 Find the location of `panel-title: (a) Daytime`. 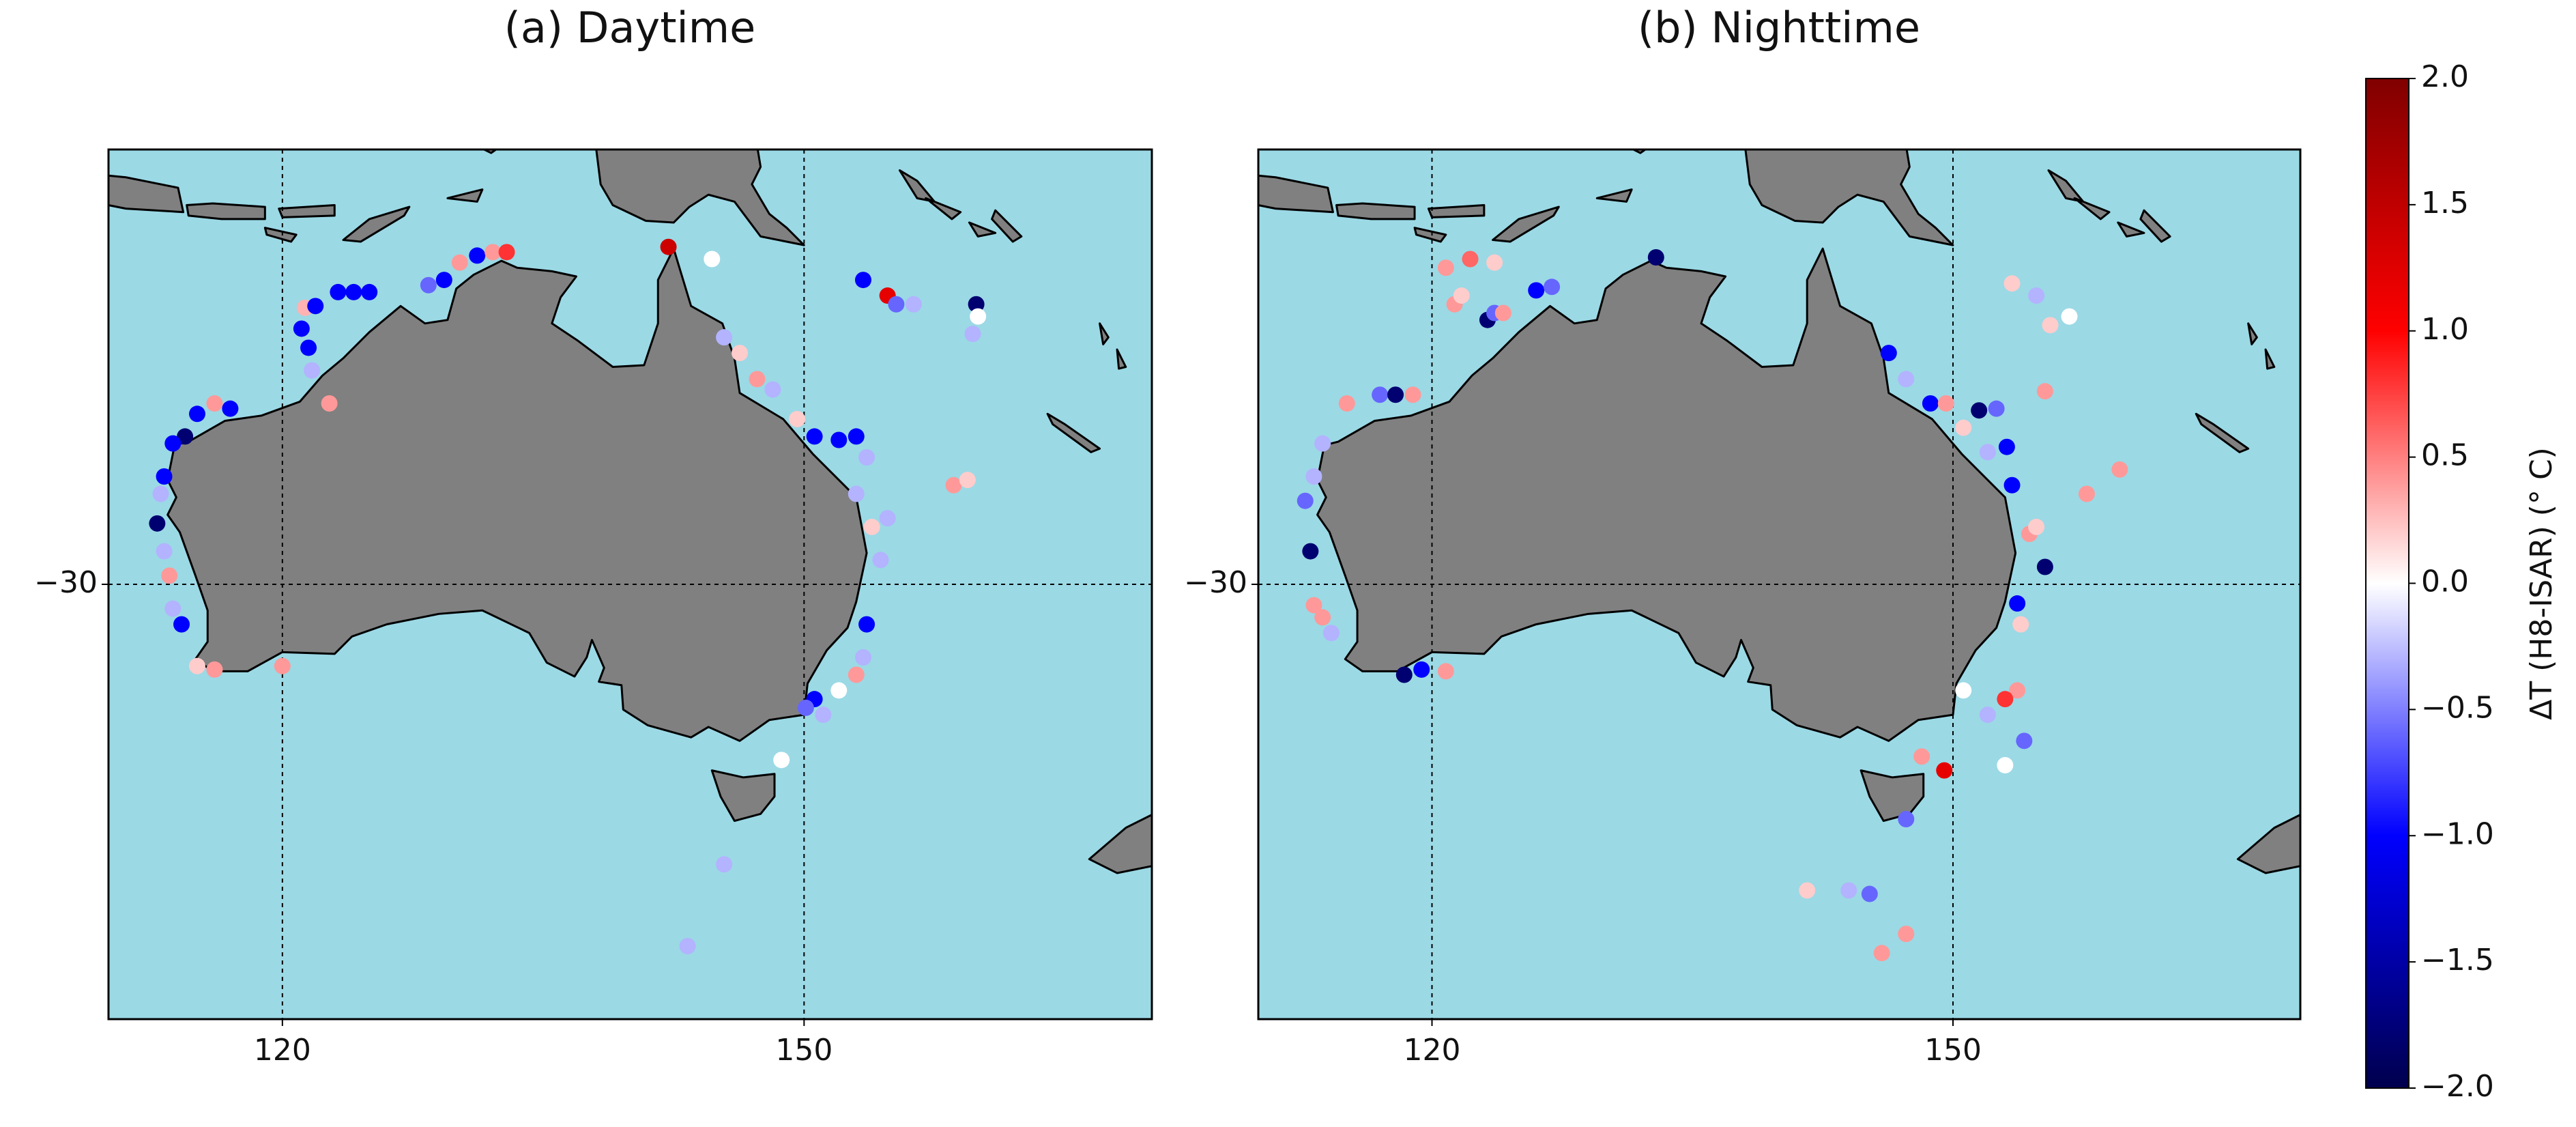

panel-title: (a) Daytime is located at coordinates (630, 28).